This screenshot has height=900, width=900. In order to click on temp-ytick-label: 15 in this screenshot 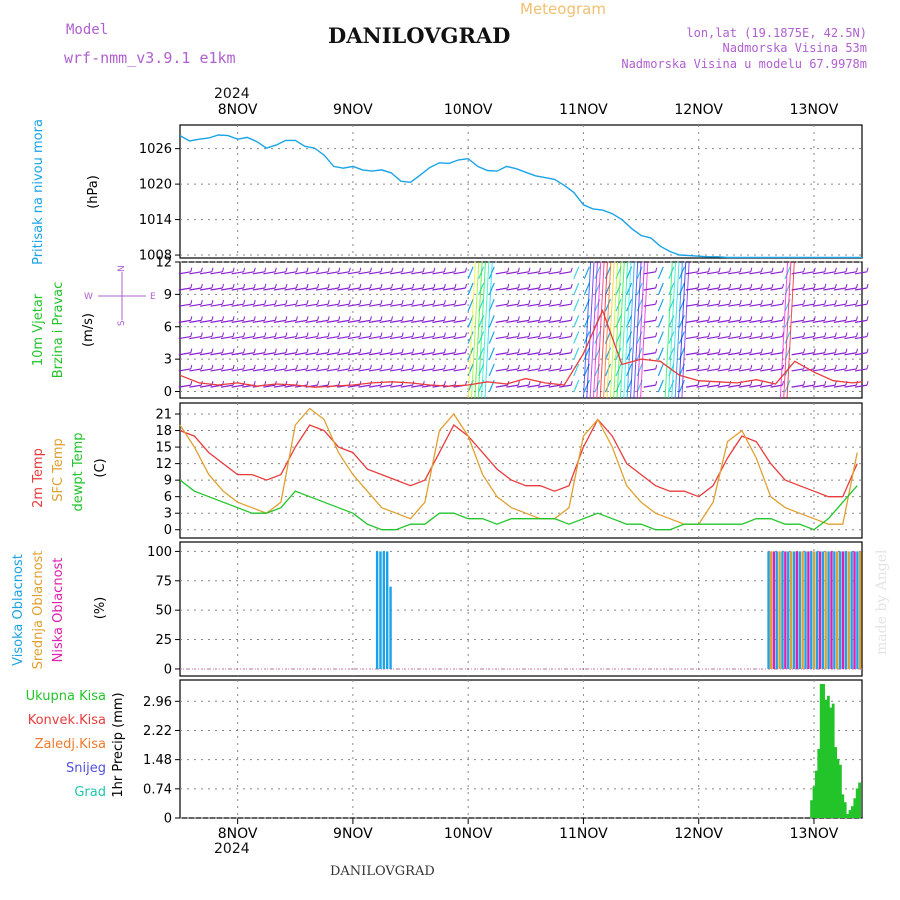, I will do `click(163, 448)`.